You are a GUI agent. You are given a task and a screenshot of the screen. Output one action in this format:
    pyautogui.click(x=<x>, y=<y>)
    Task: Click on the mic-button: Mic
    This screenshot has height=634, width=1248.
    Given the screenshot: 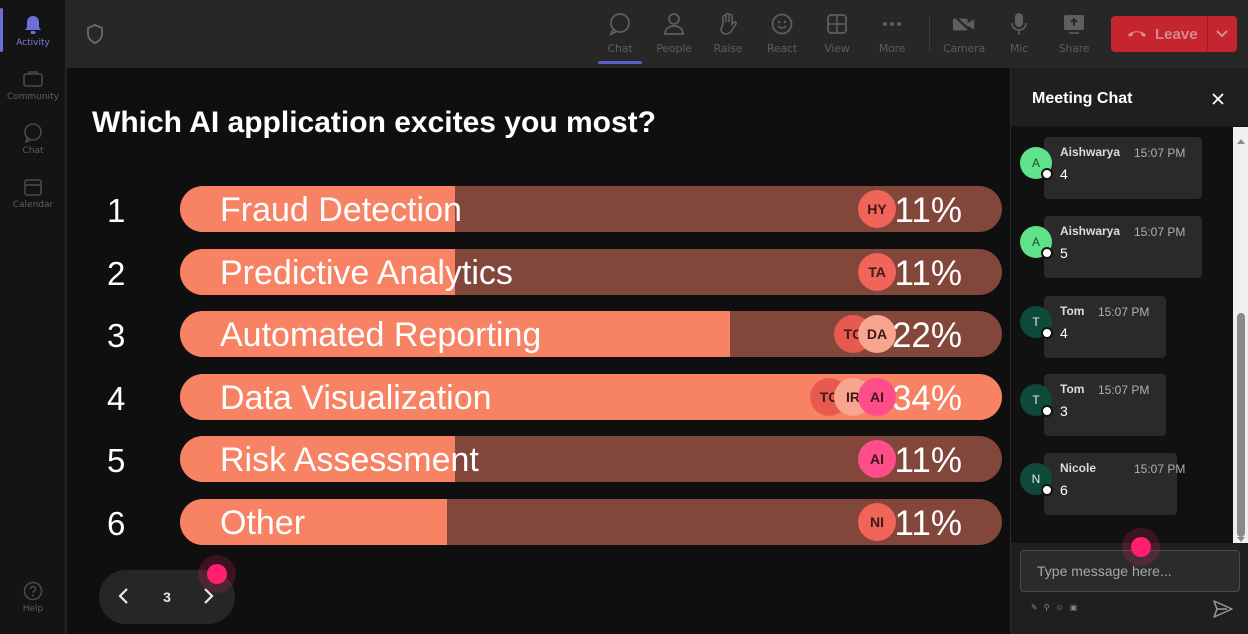 What is the action you would take?
    pyautogui.click(x=1019, y=34)
    